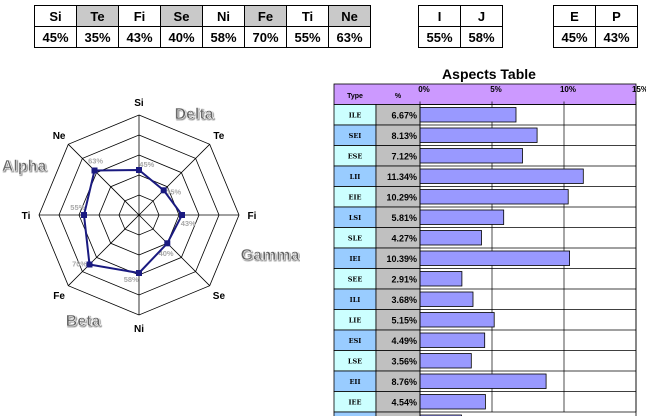  I want to click on ij-value: 58%, so click(481, 37).